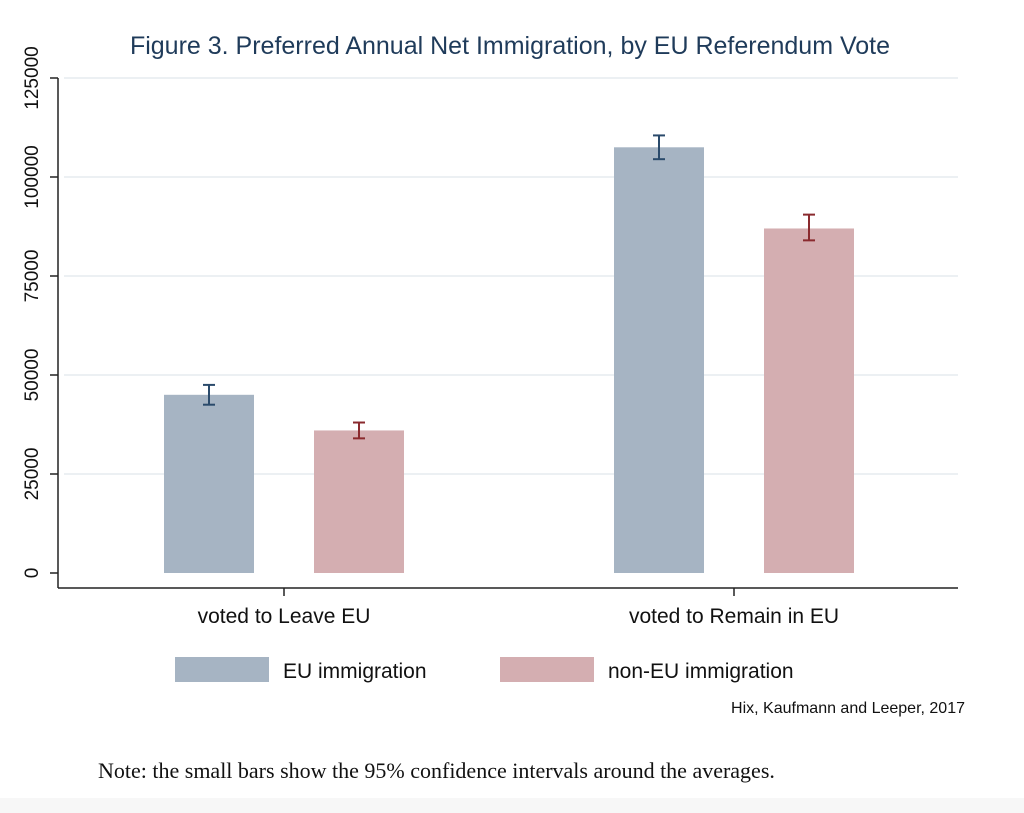  I want to click on source-credit: Hix, Kaufmann and Leeper, 2017, so click(848, 708).